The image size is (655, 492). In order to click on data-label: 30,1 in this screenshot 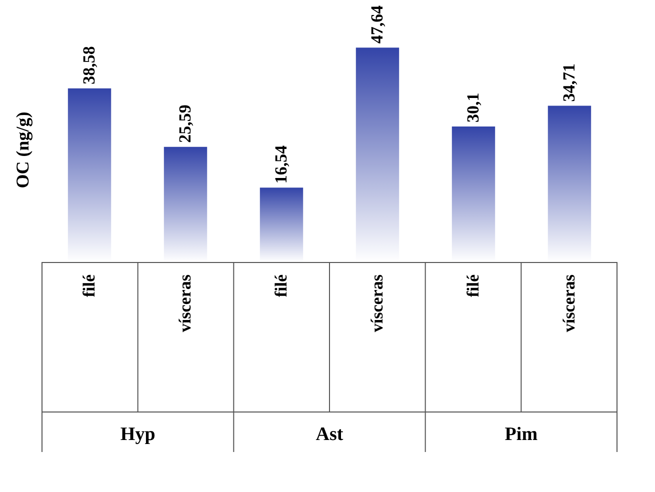, I will do `click(472, 107)`.